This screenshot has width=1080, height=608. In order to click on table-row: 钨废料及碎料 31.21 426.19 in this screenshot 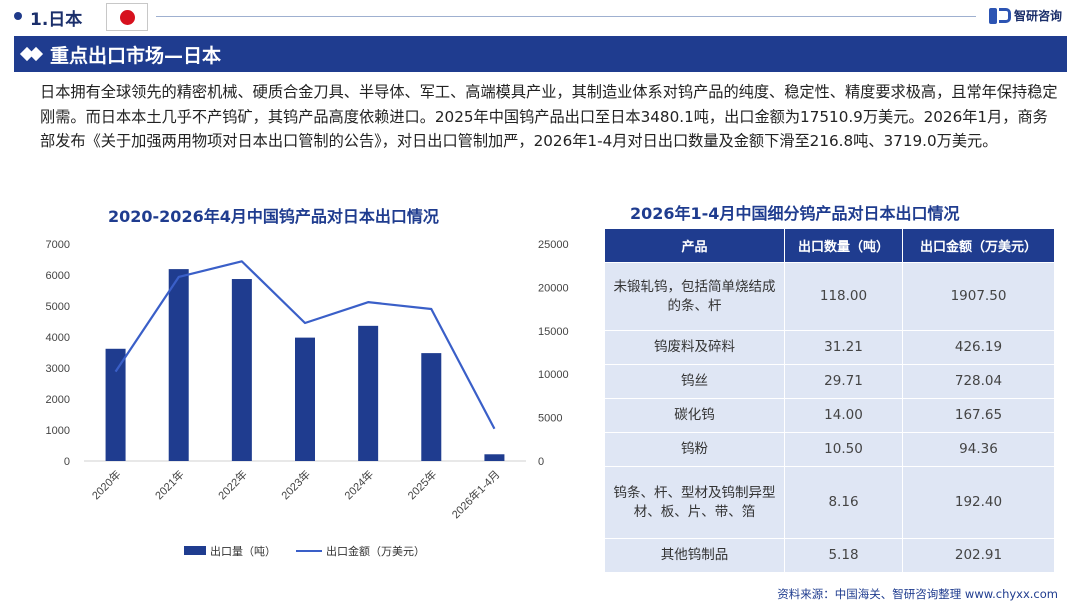, I will do `click(829, 347)`.